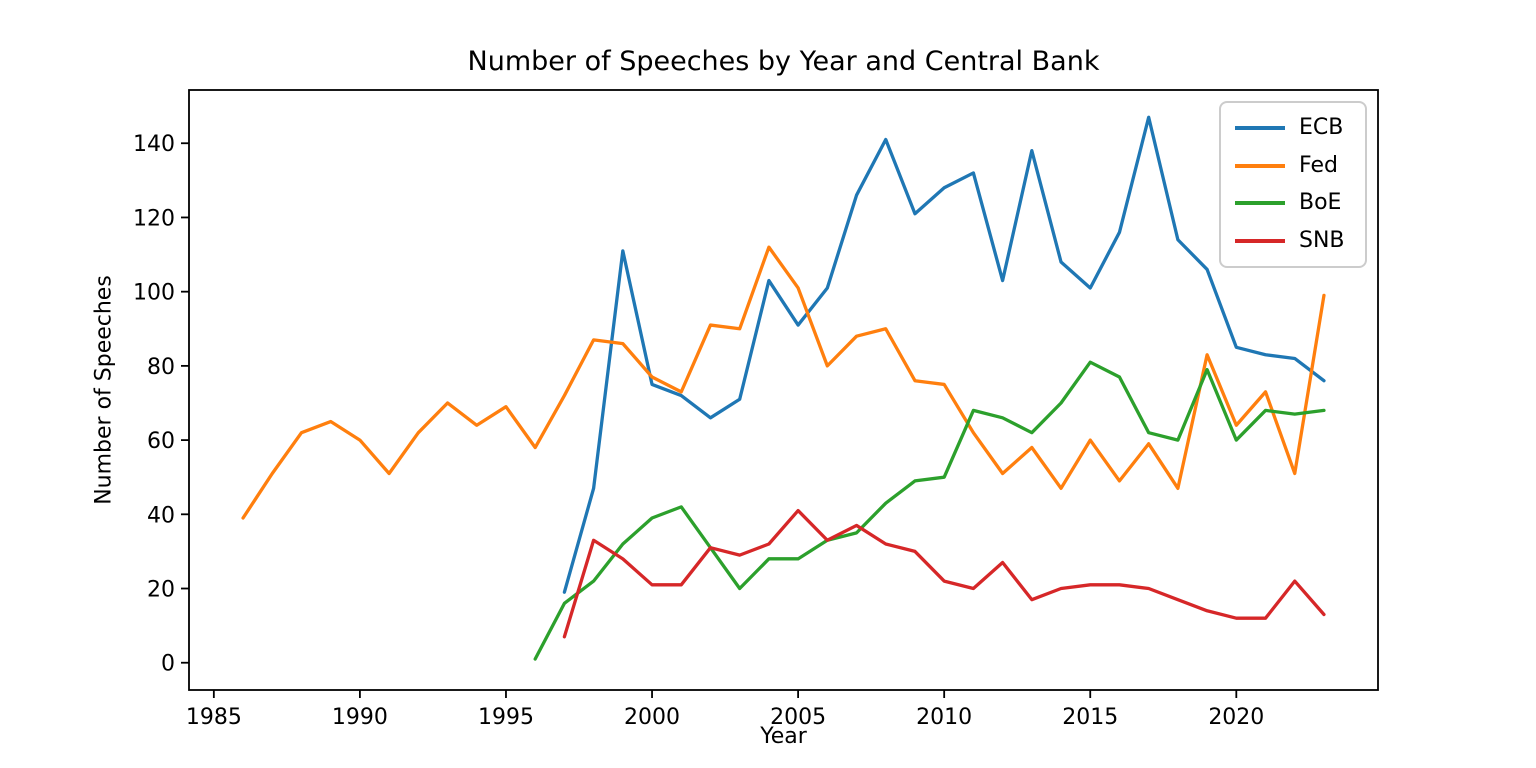  I want to click on y-tick-label: 100, so click(154, 293).